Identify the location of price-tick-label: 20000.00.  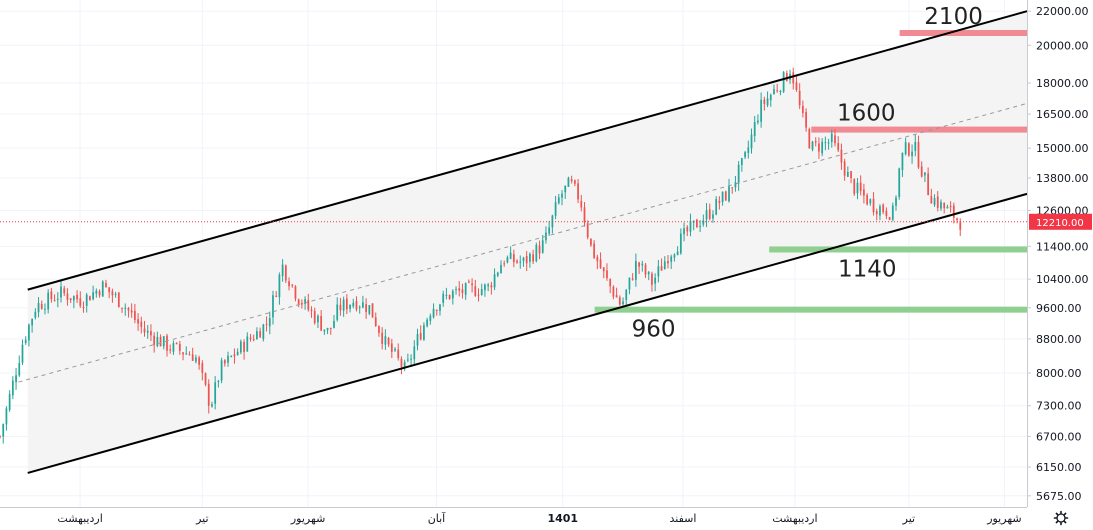
(1062, 45).